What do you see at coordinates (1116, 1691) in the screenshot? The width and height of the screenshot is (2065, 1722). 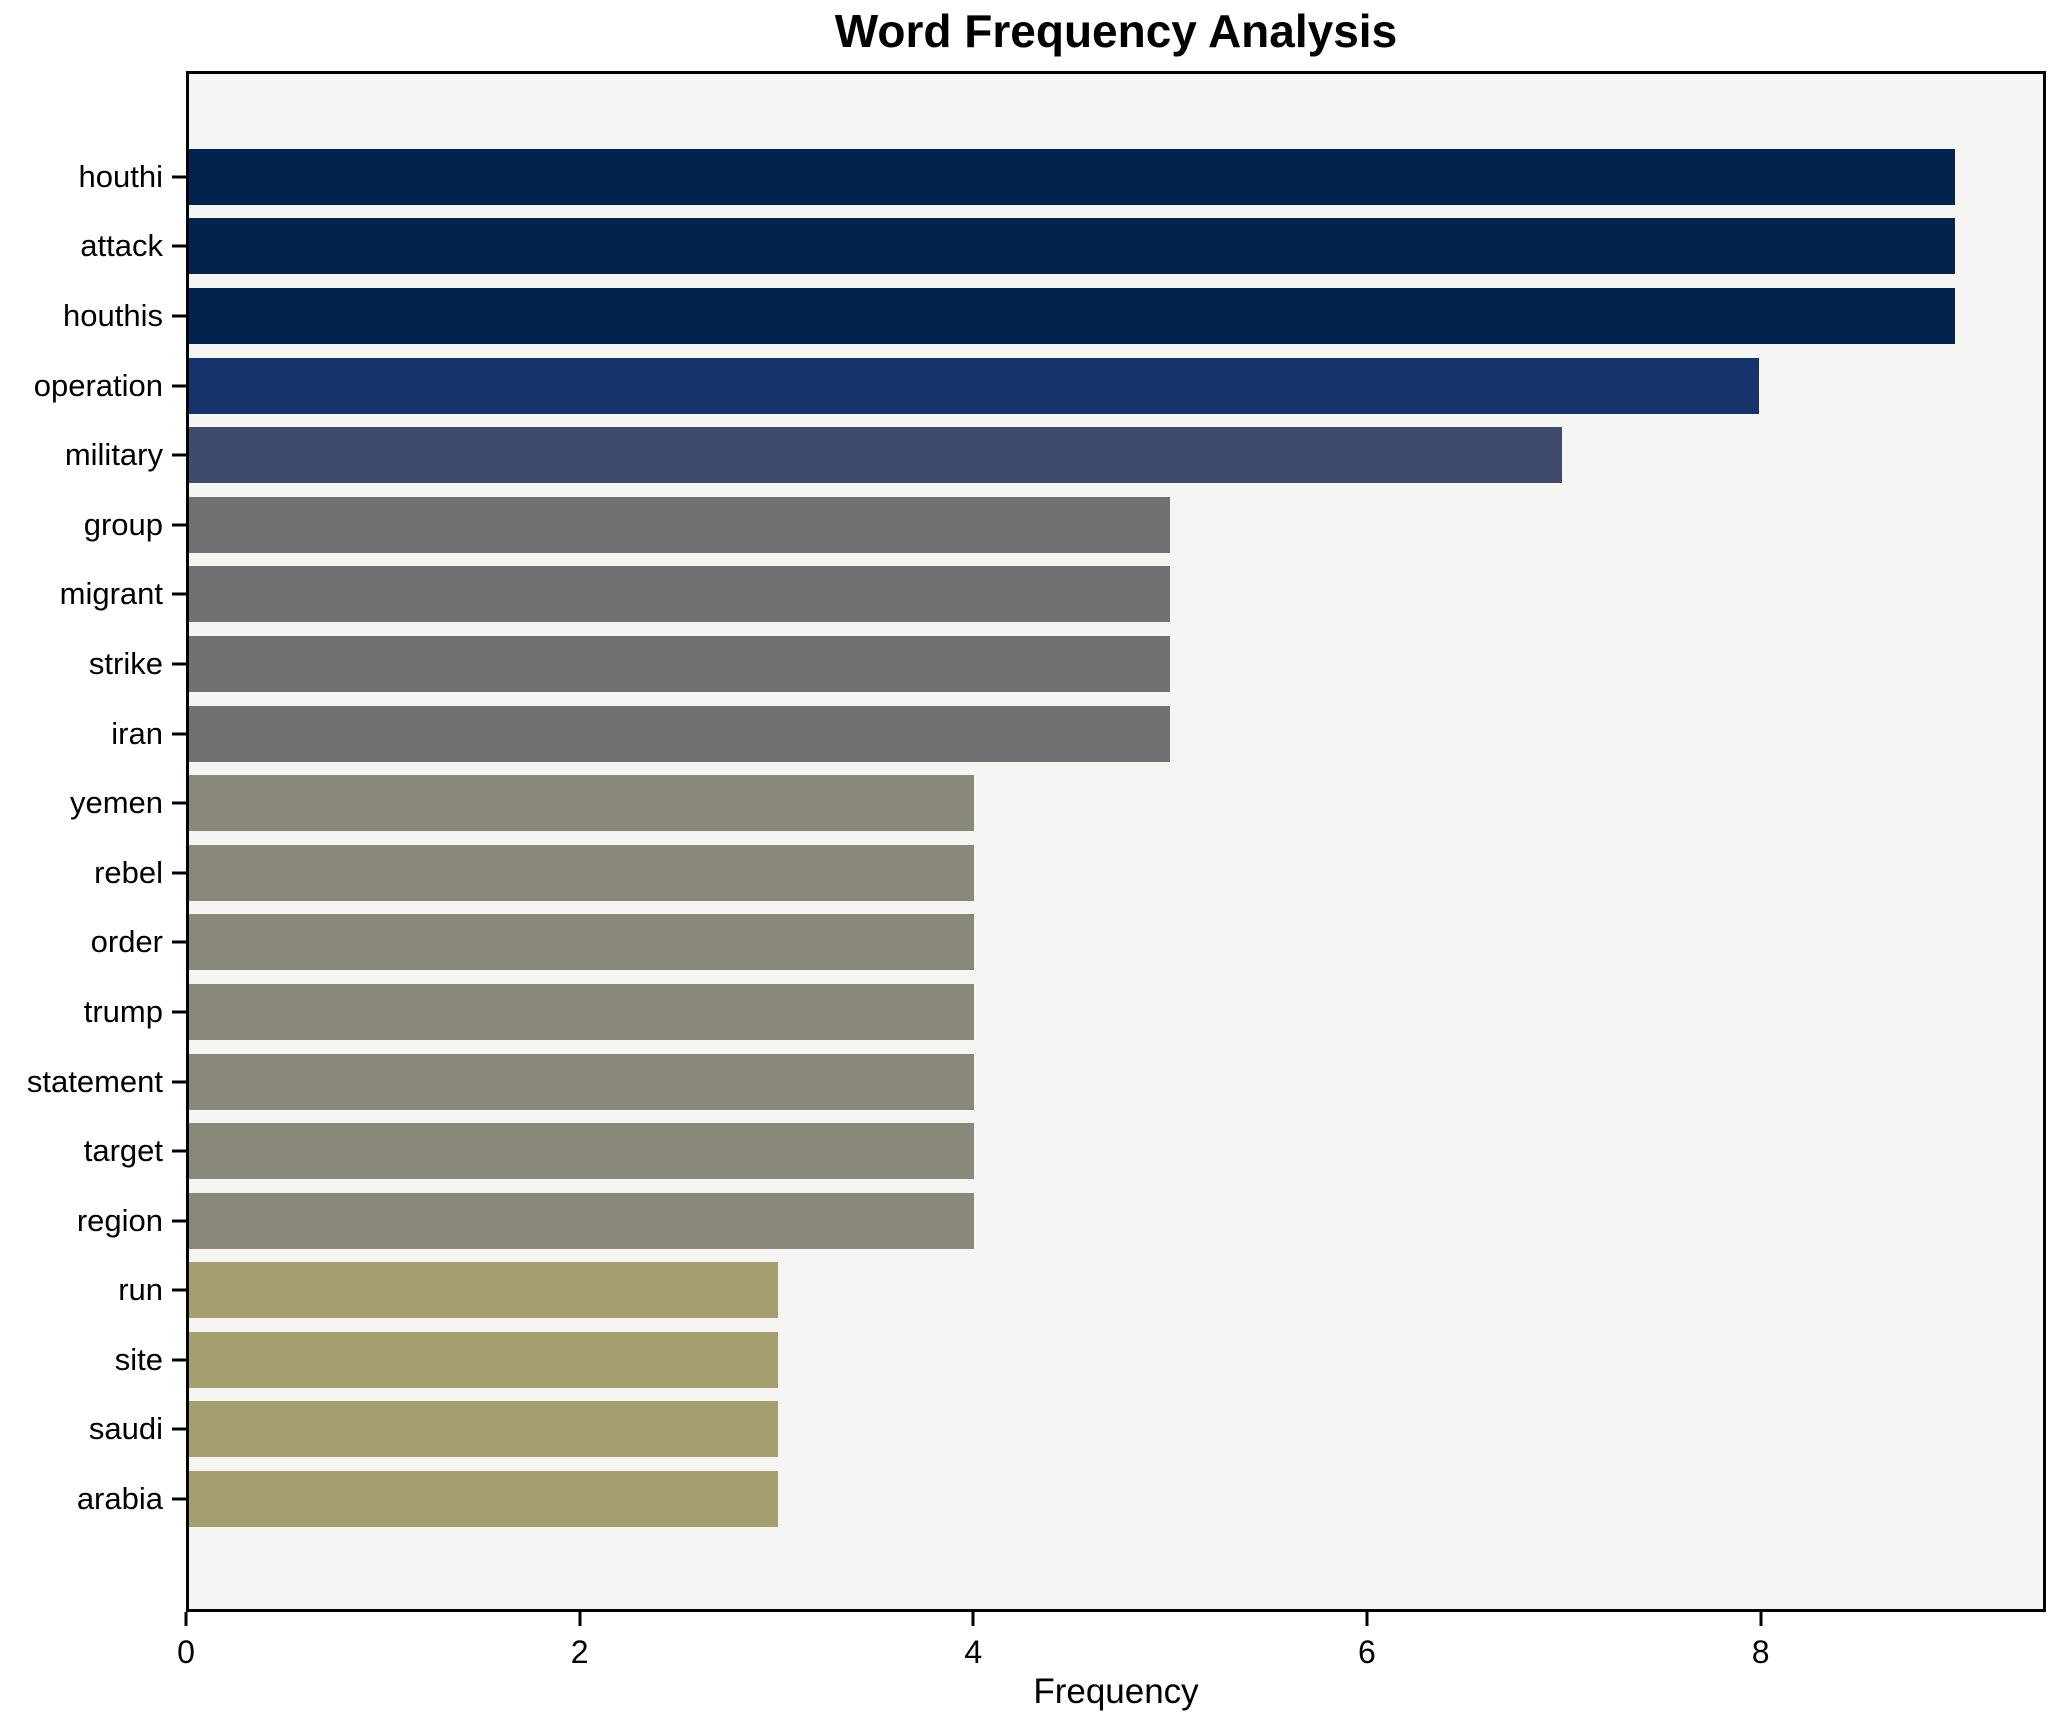 I see `x-axis-label: Frequency` at bounding box center [1116, 1691].